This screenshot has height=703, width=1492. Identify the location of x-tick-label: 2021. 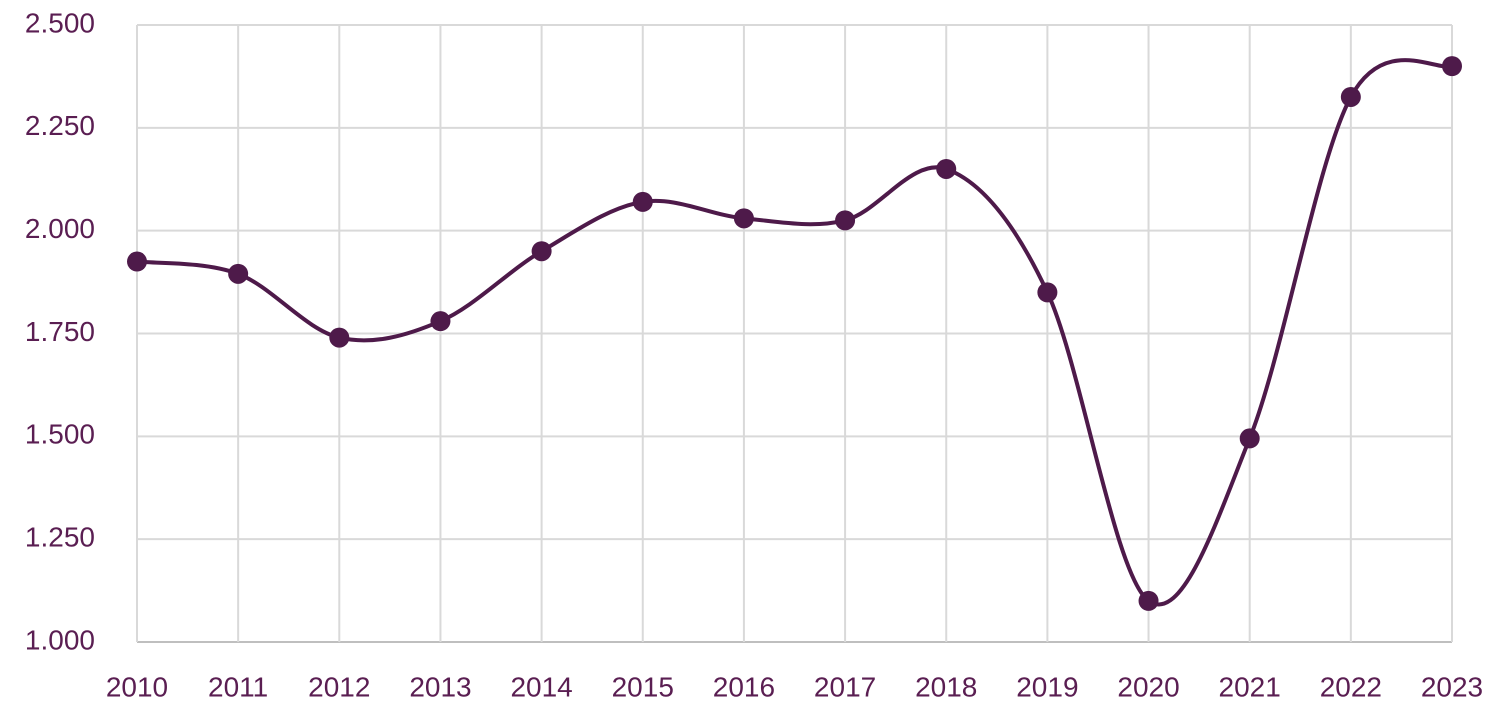
(1250, 686).